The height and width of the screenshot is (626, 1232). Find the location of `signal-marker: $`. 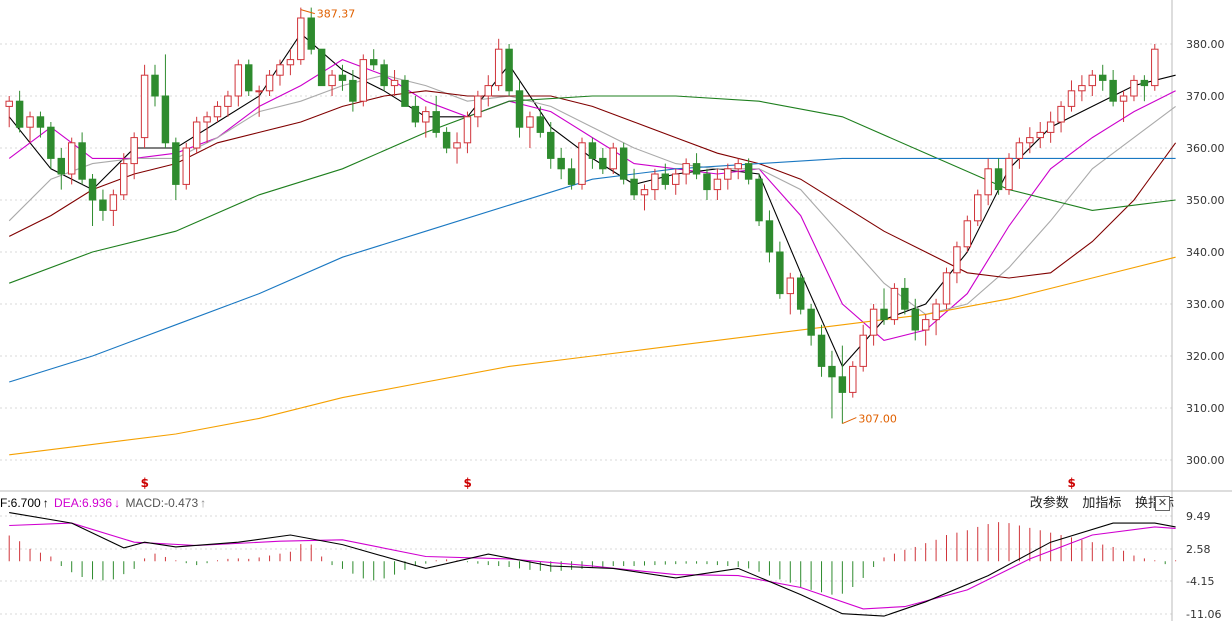

signal-marker: $ is located at coordinates (145, 483).